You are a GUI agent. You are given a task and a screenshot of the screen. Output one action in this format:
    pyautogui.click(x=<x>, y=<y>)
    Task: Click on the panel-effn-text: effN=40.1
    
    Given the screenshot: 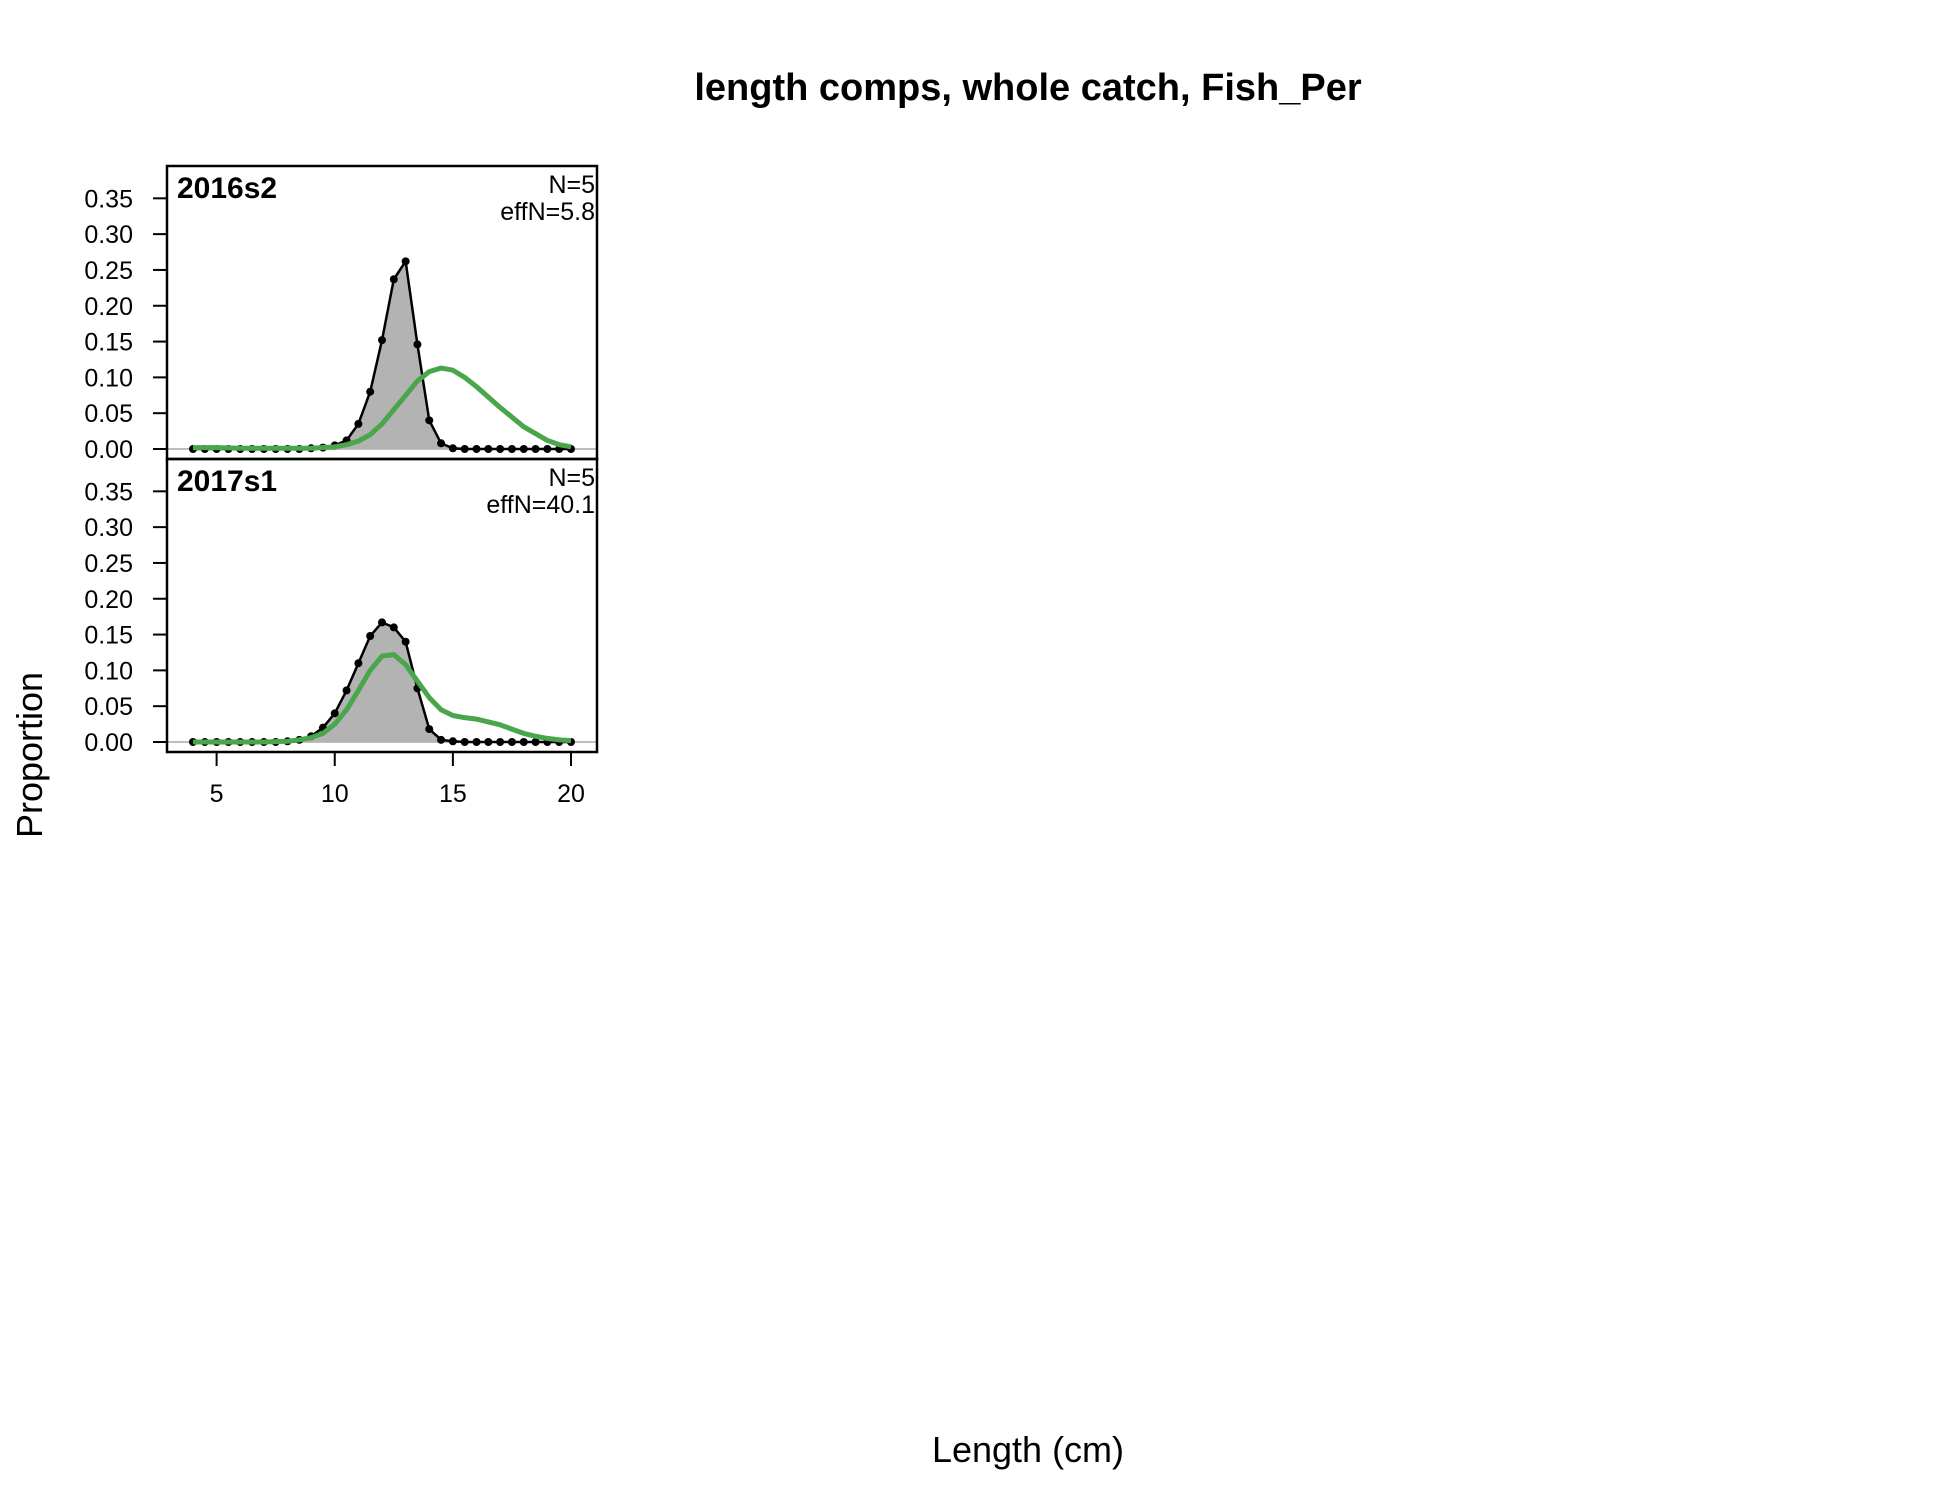 What is the action you would take?
    pyautogui.click(x=540, y=505)
    